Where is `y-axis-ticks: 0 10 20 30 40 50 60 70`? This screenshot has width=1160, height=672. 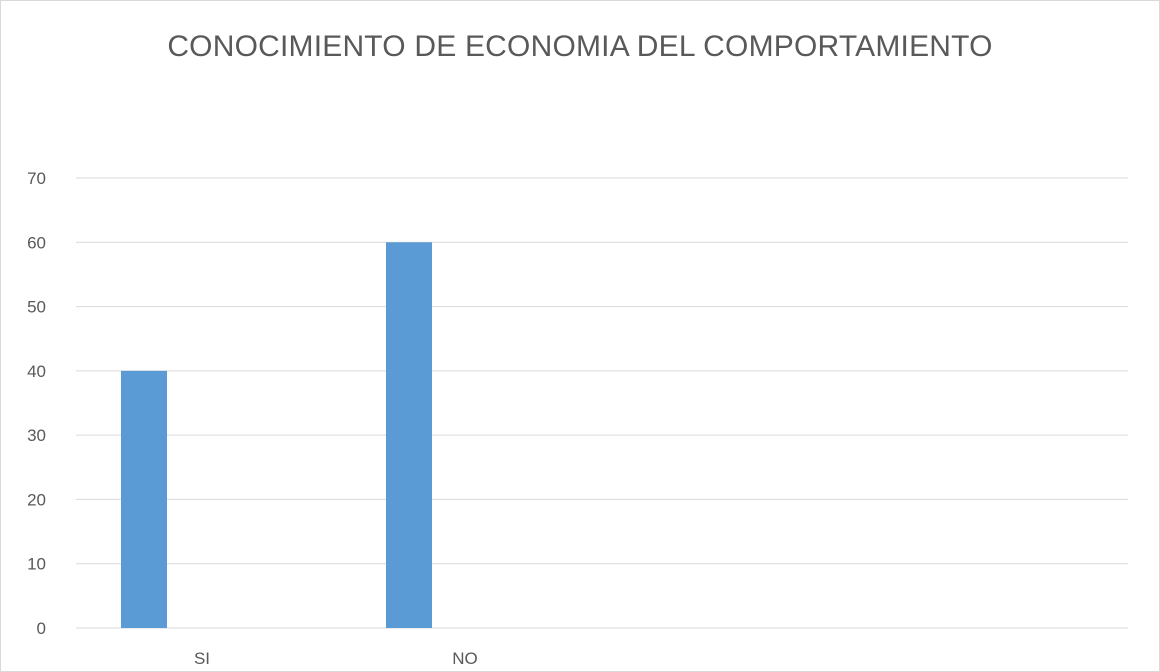 y-axis-ticks: 0 10 20 30 40 50 60 70 is located at coordinates (36, 403).